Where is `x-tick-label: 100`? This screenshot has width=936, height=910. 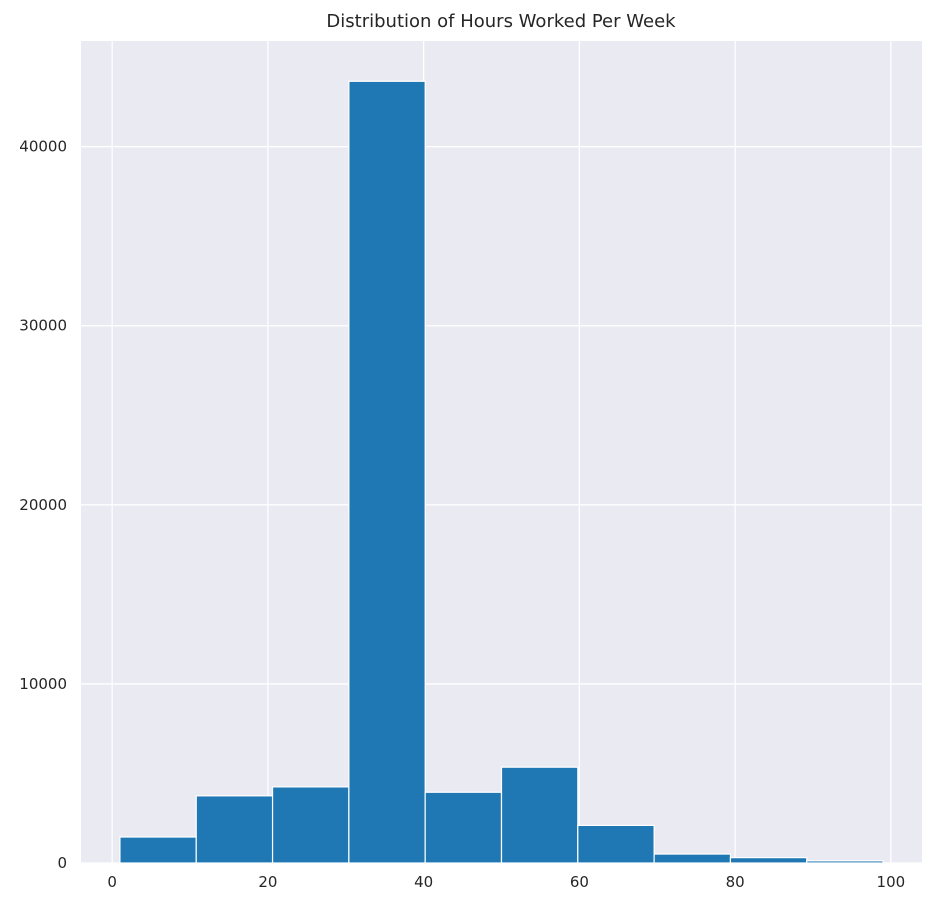
x-tick-label: 100 is located at coordinates (891, 882).